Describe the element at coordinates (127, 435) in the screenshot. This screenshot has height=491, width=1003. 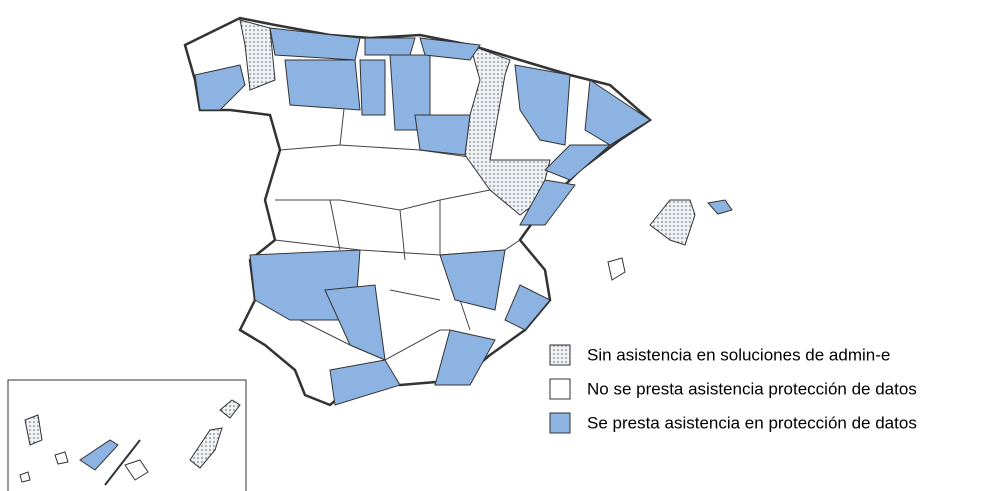
I see `canary-islands` at that location.